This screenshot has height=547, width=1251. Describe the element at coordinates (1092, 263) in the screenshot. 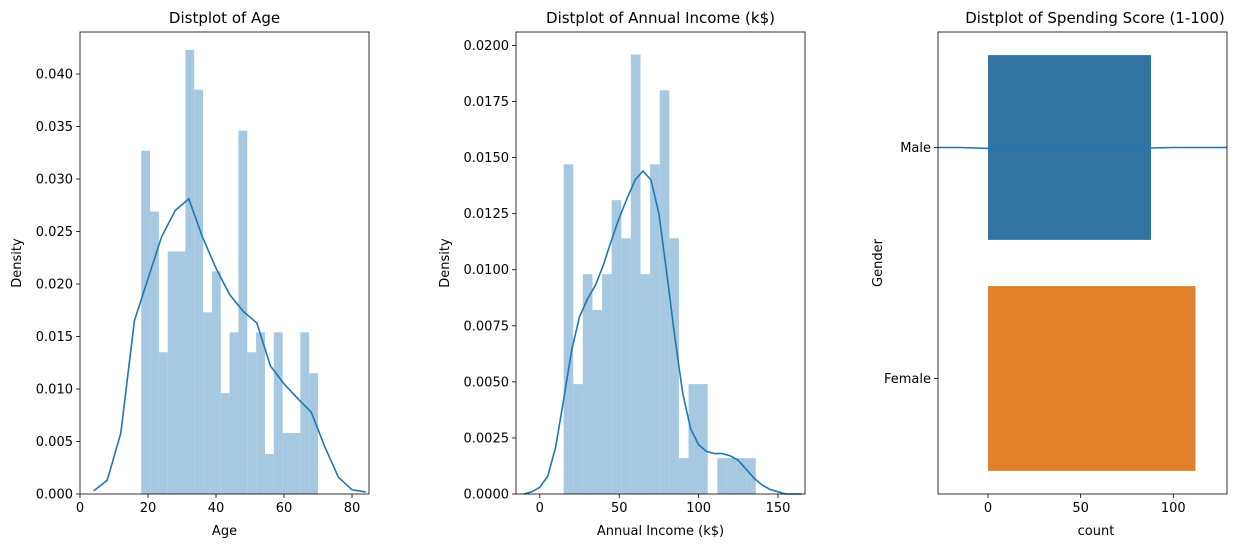

I see `gender-count-bars` at that location.